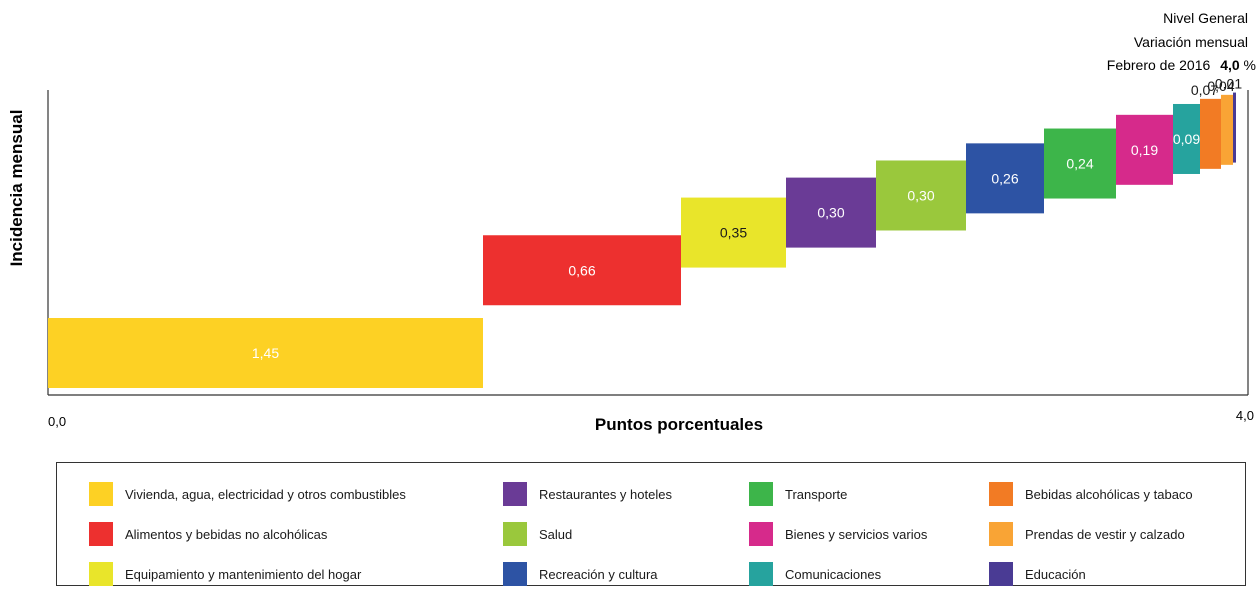 Image resolution: width=1260 pixels, height=589 pixels. I want to click on bar-value-label-2: 0,66, so click(581, 270).